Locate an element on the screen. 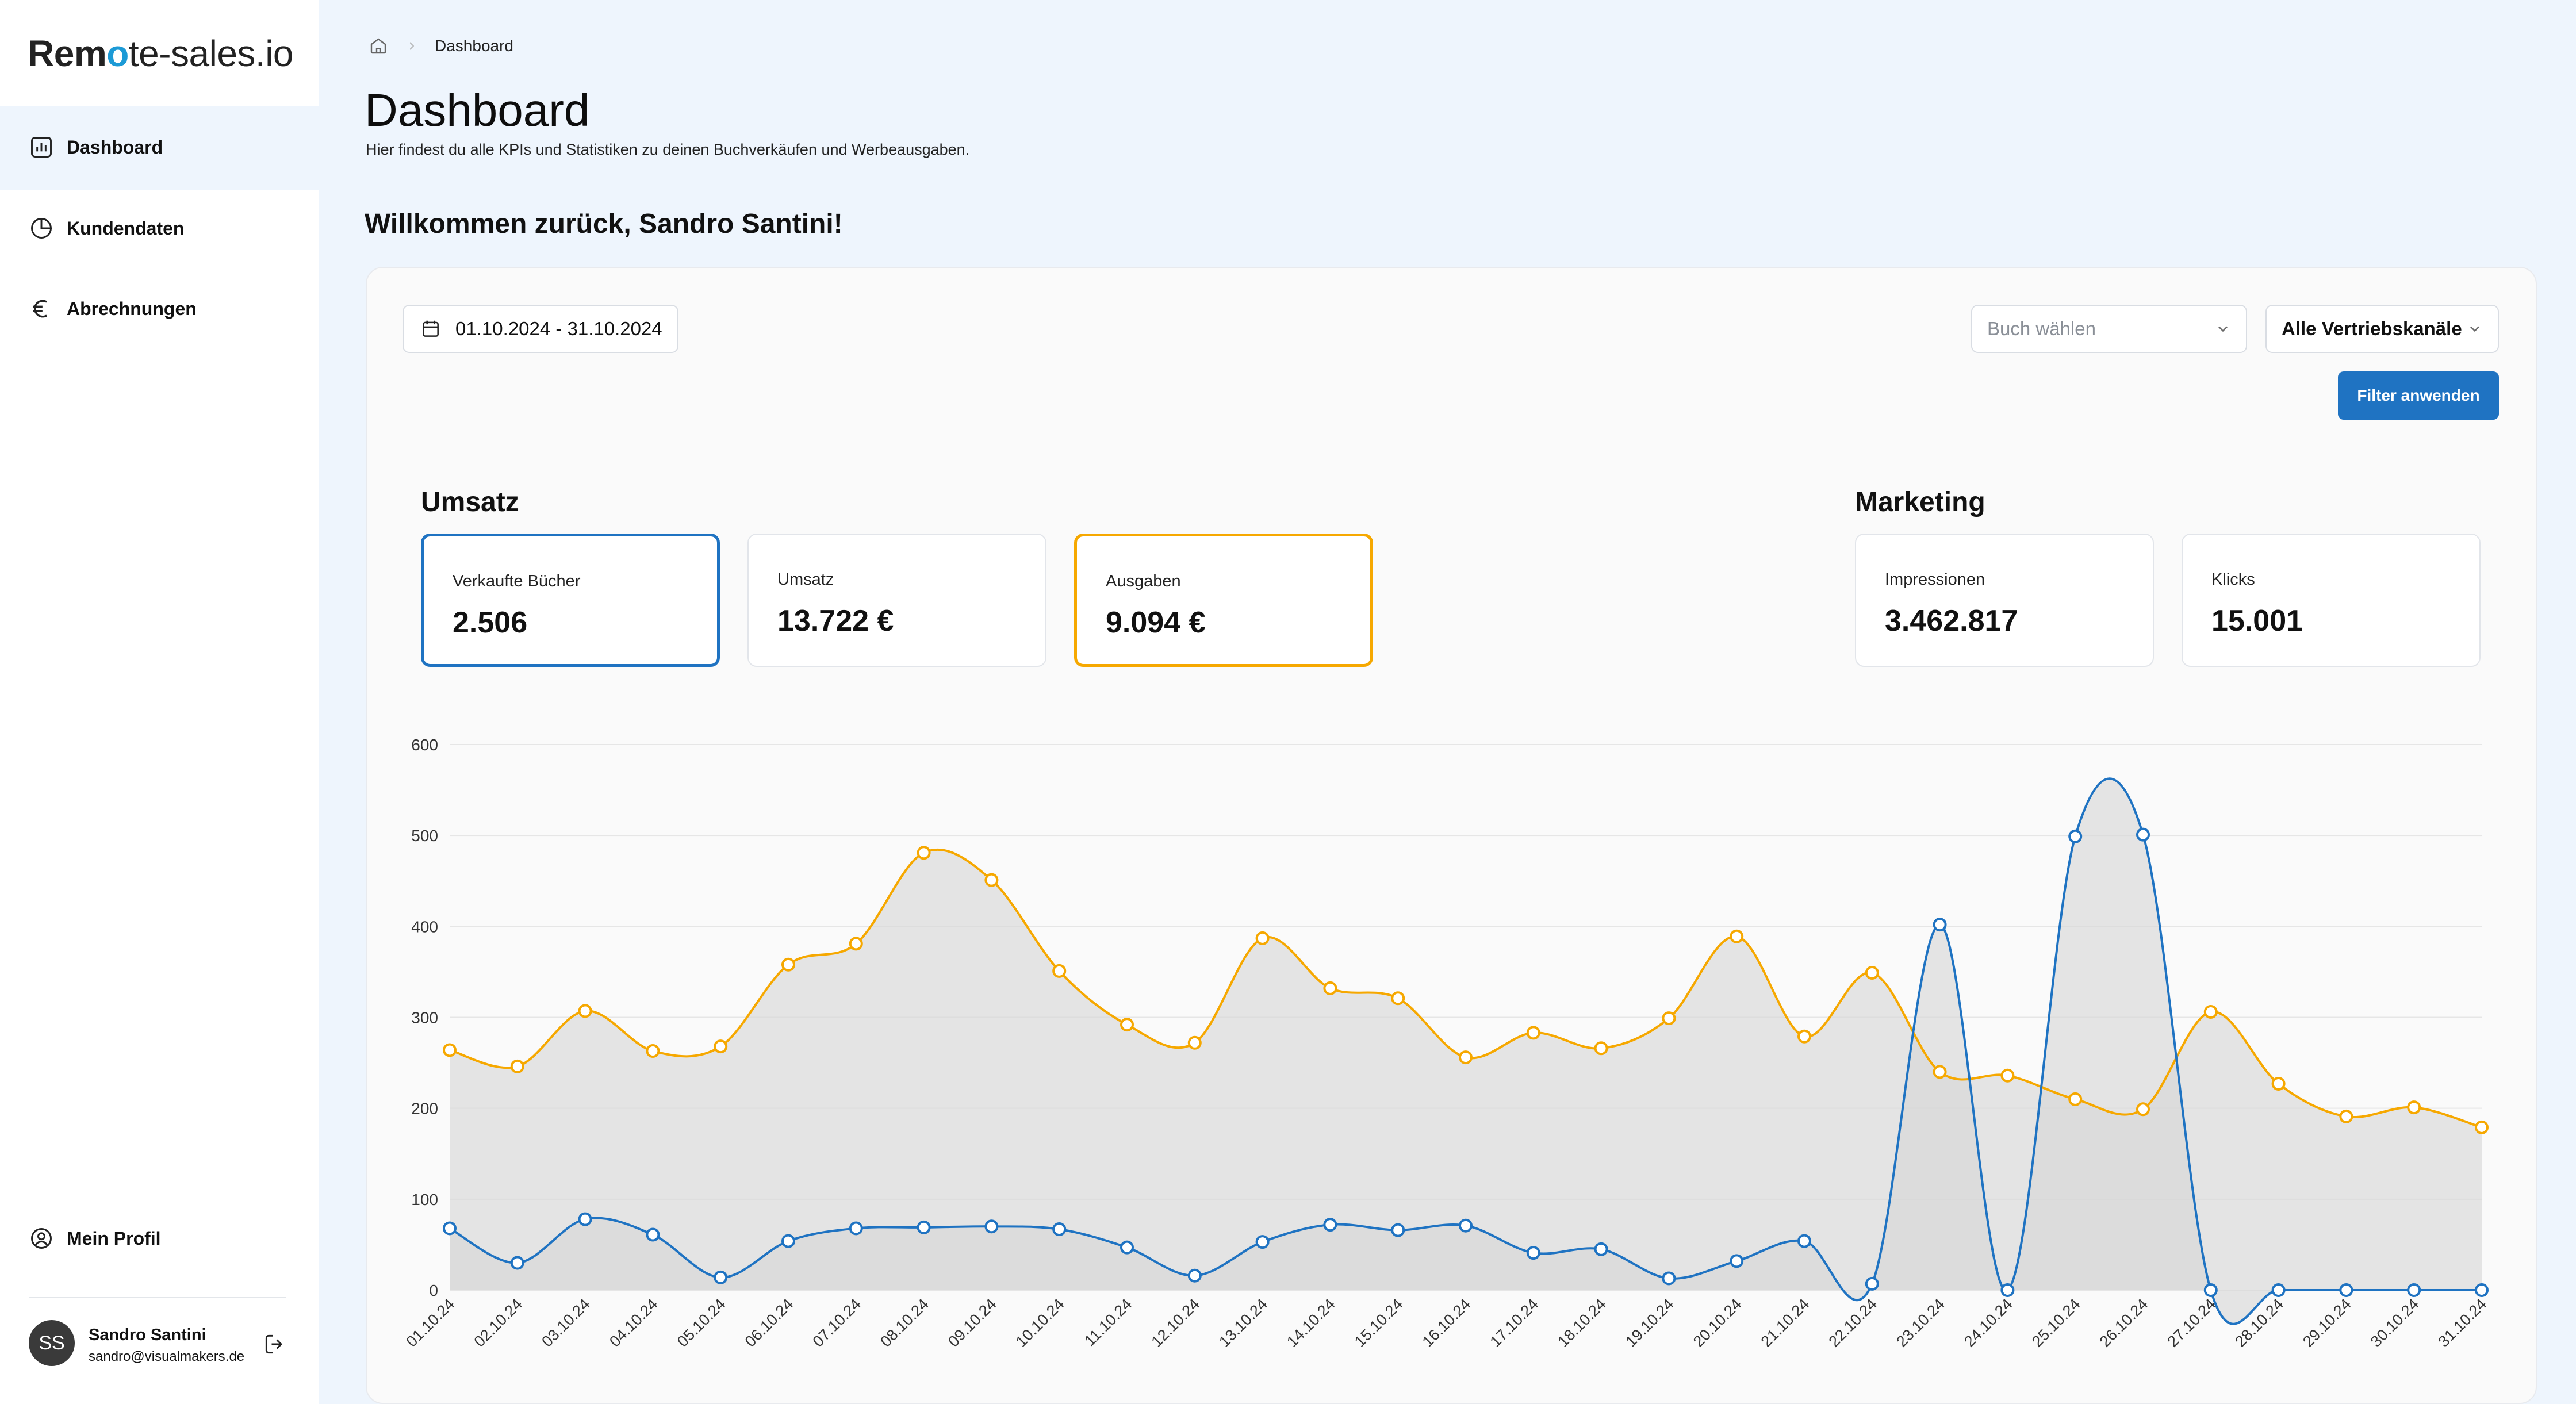 This screenshot has height=1404, width=2576. kpi-label: Impressionen is located at coordinates (1935, 579).